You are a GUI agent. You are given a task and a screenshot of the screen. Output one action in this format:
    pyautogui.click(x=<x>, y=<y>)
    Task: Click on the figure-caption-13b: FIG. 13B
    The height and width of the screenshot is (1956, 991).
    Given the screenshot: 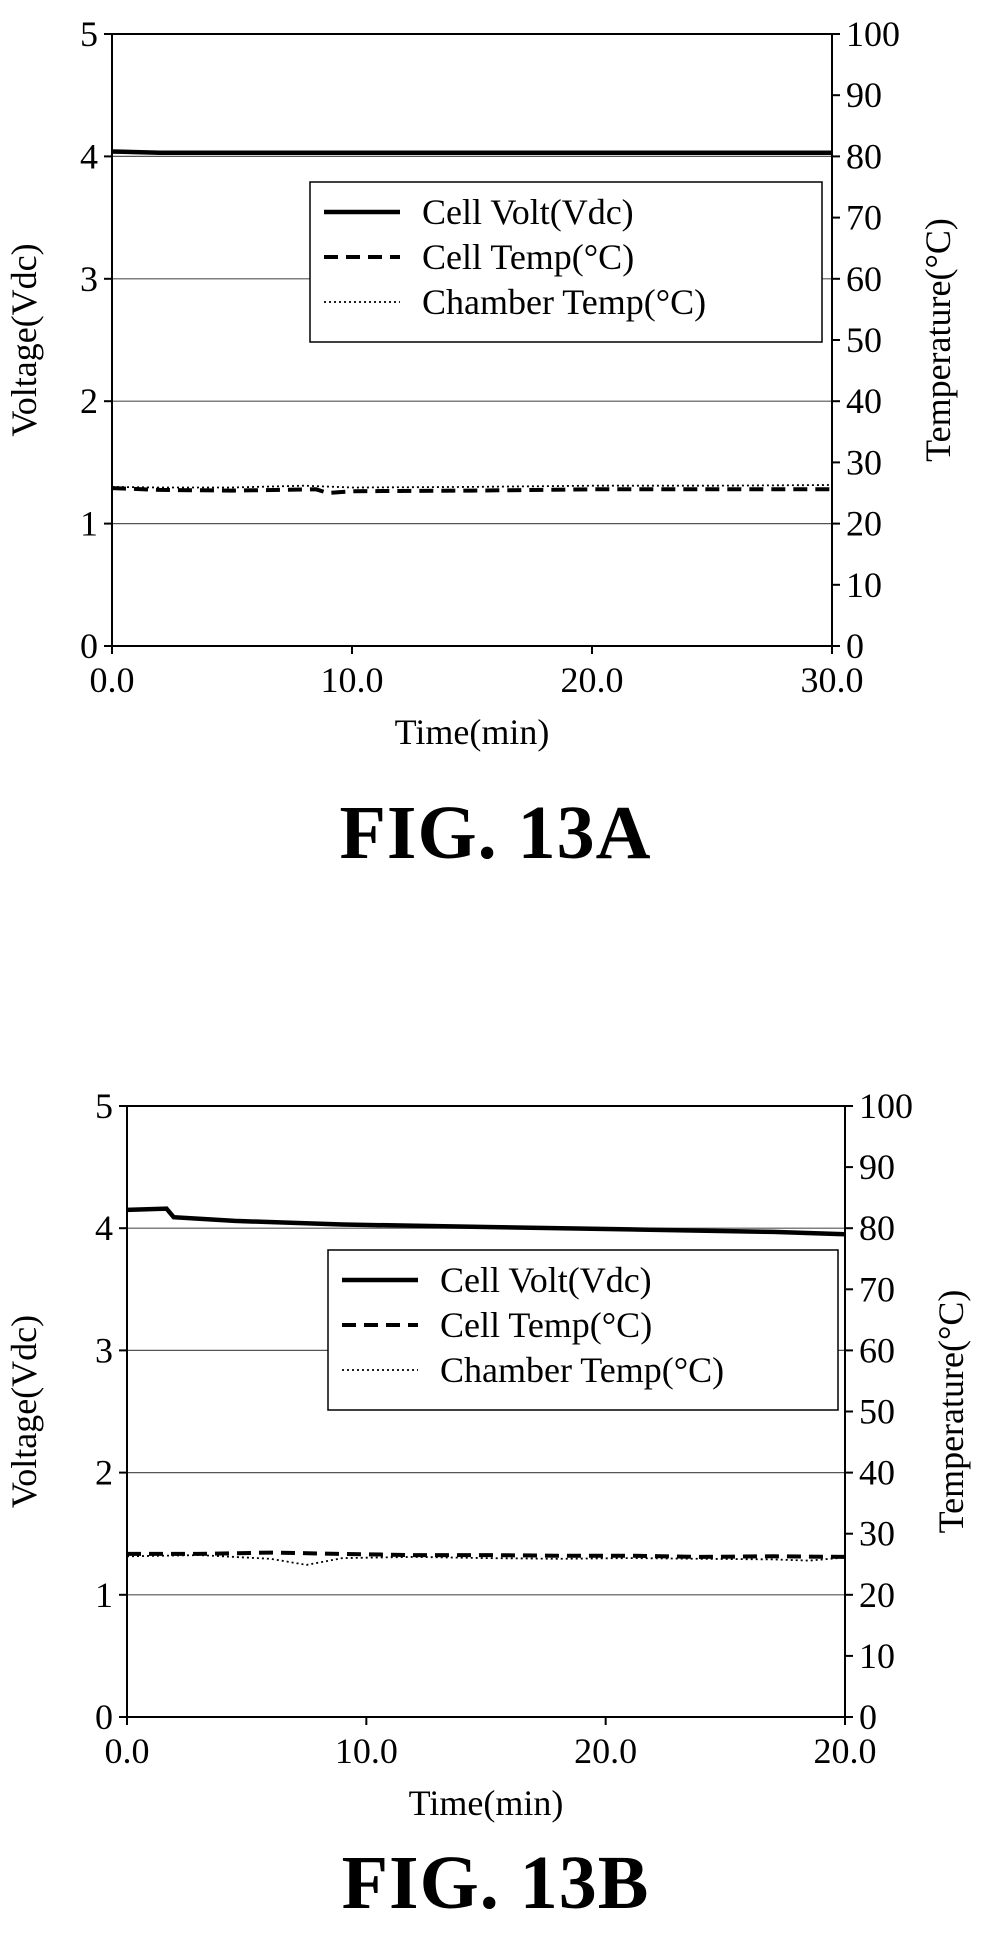 What is the action you would take?
    pyautogui.click(x=495, y=1883)
    